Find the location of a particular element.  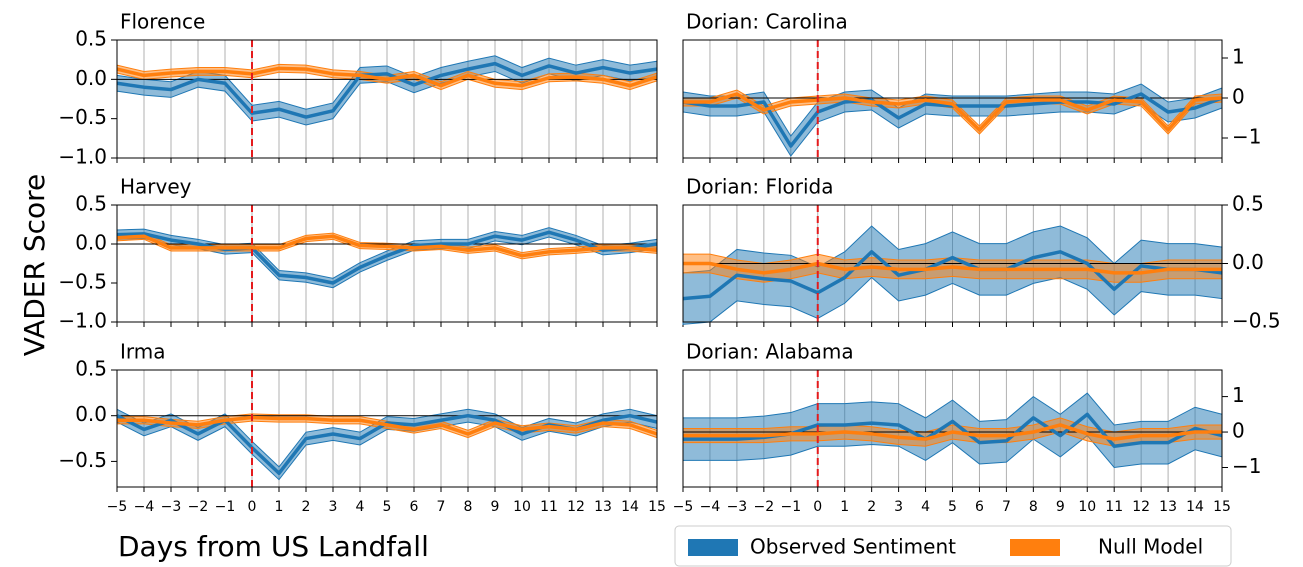

x-axis-label: Days from US Landfall is located at coordinates (273, 546).